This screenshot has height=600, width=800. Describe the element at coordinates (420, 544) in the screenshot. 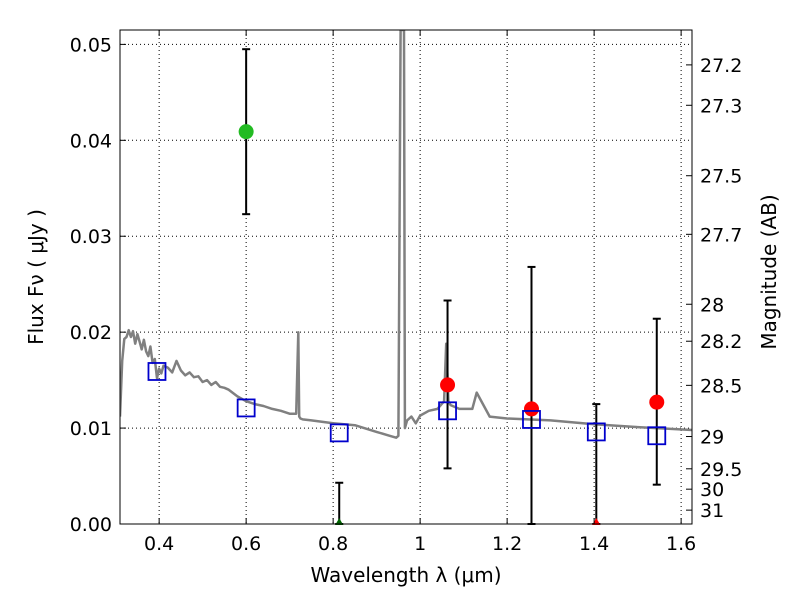

I see `x-tick-label: 1` at that location.